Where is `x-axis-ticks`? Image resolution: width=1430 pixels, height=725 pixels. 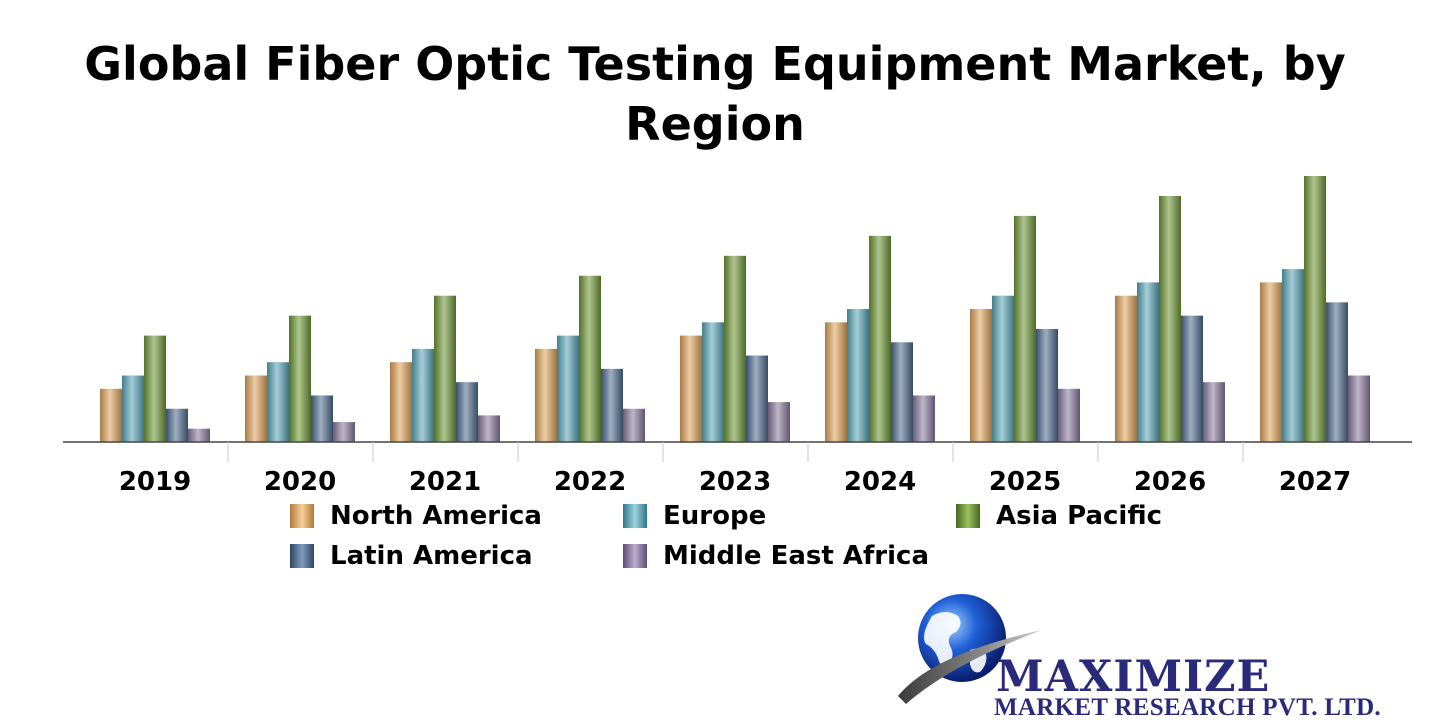 x-axis-ticks is located at coordinates (735, 452).